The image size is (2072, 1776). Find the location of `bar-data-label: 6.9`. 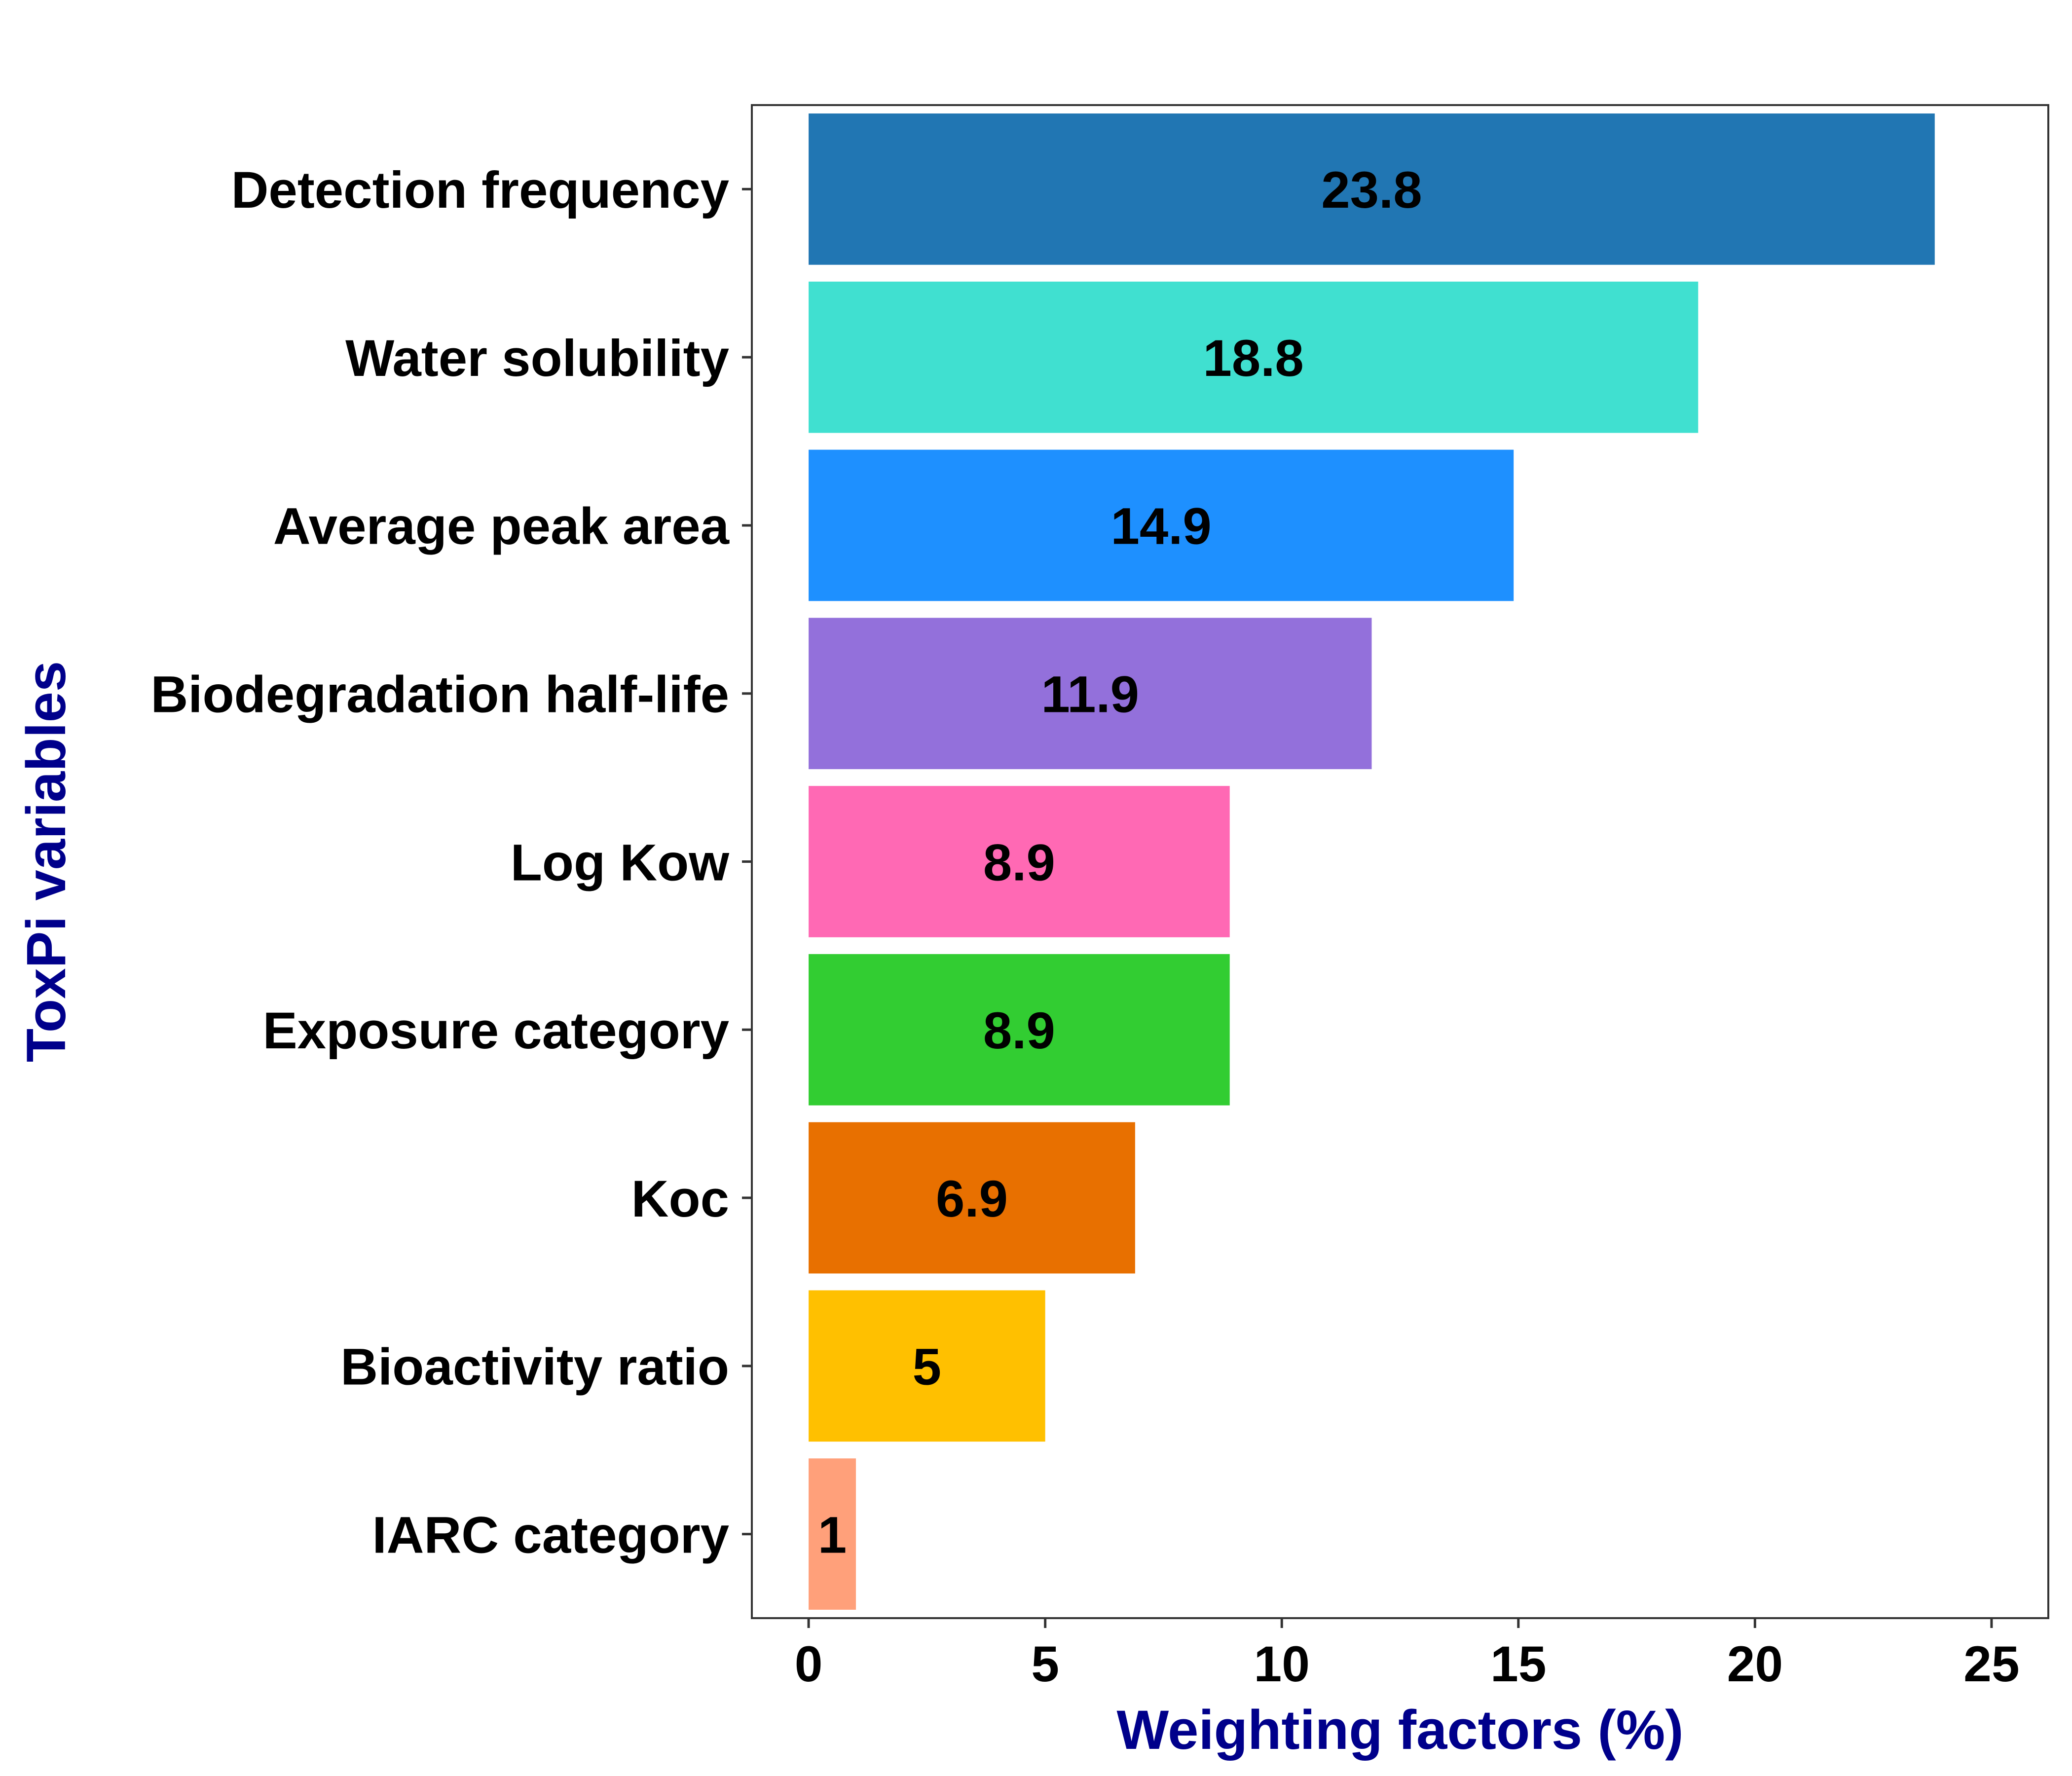

bar-data-label: 6.9 is located at coordinates (972, 1199).